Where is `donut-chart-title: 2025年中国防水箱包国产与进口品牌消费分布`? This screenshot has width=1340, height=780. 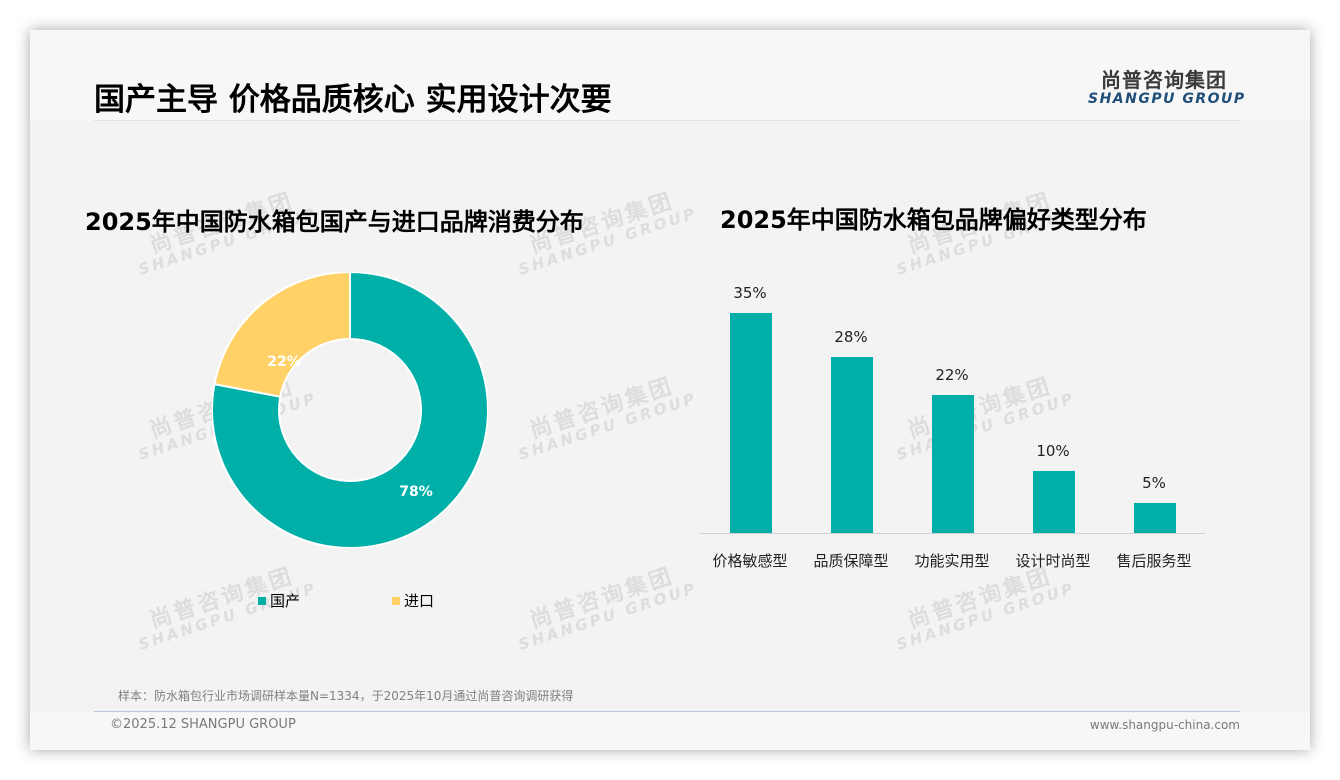
donut-chart-title: 2025年中国防水箱包国产与进口品牌消费分布 is located at coordinates (334, 222).